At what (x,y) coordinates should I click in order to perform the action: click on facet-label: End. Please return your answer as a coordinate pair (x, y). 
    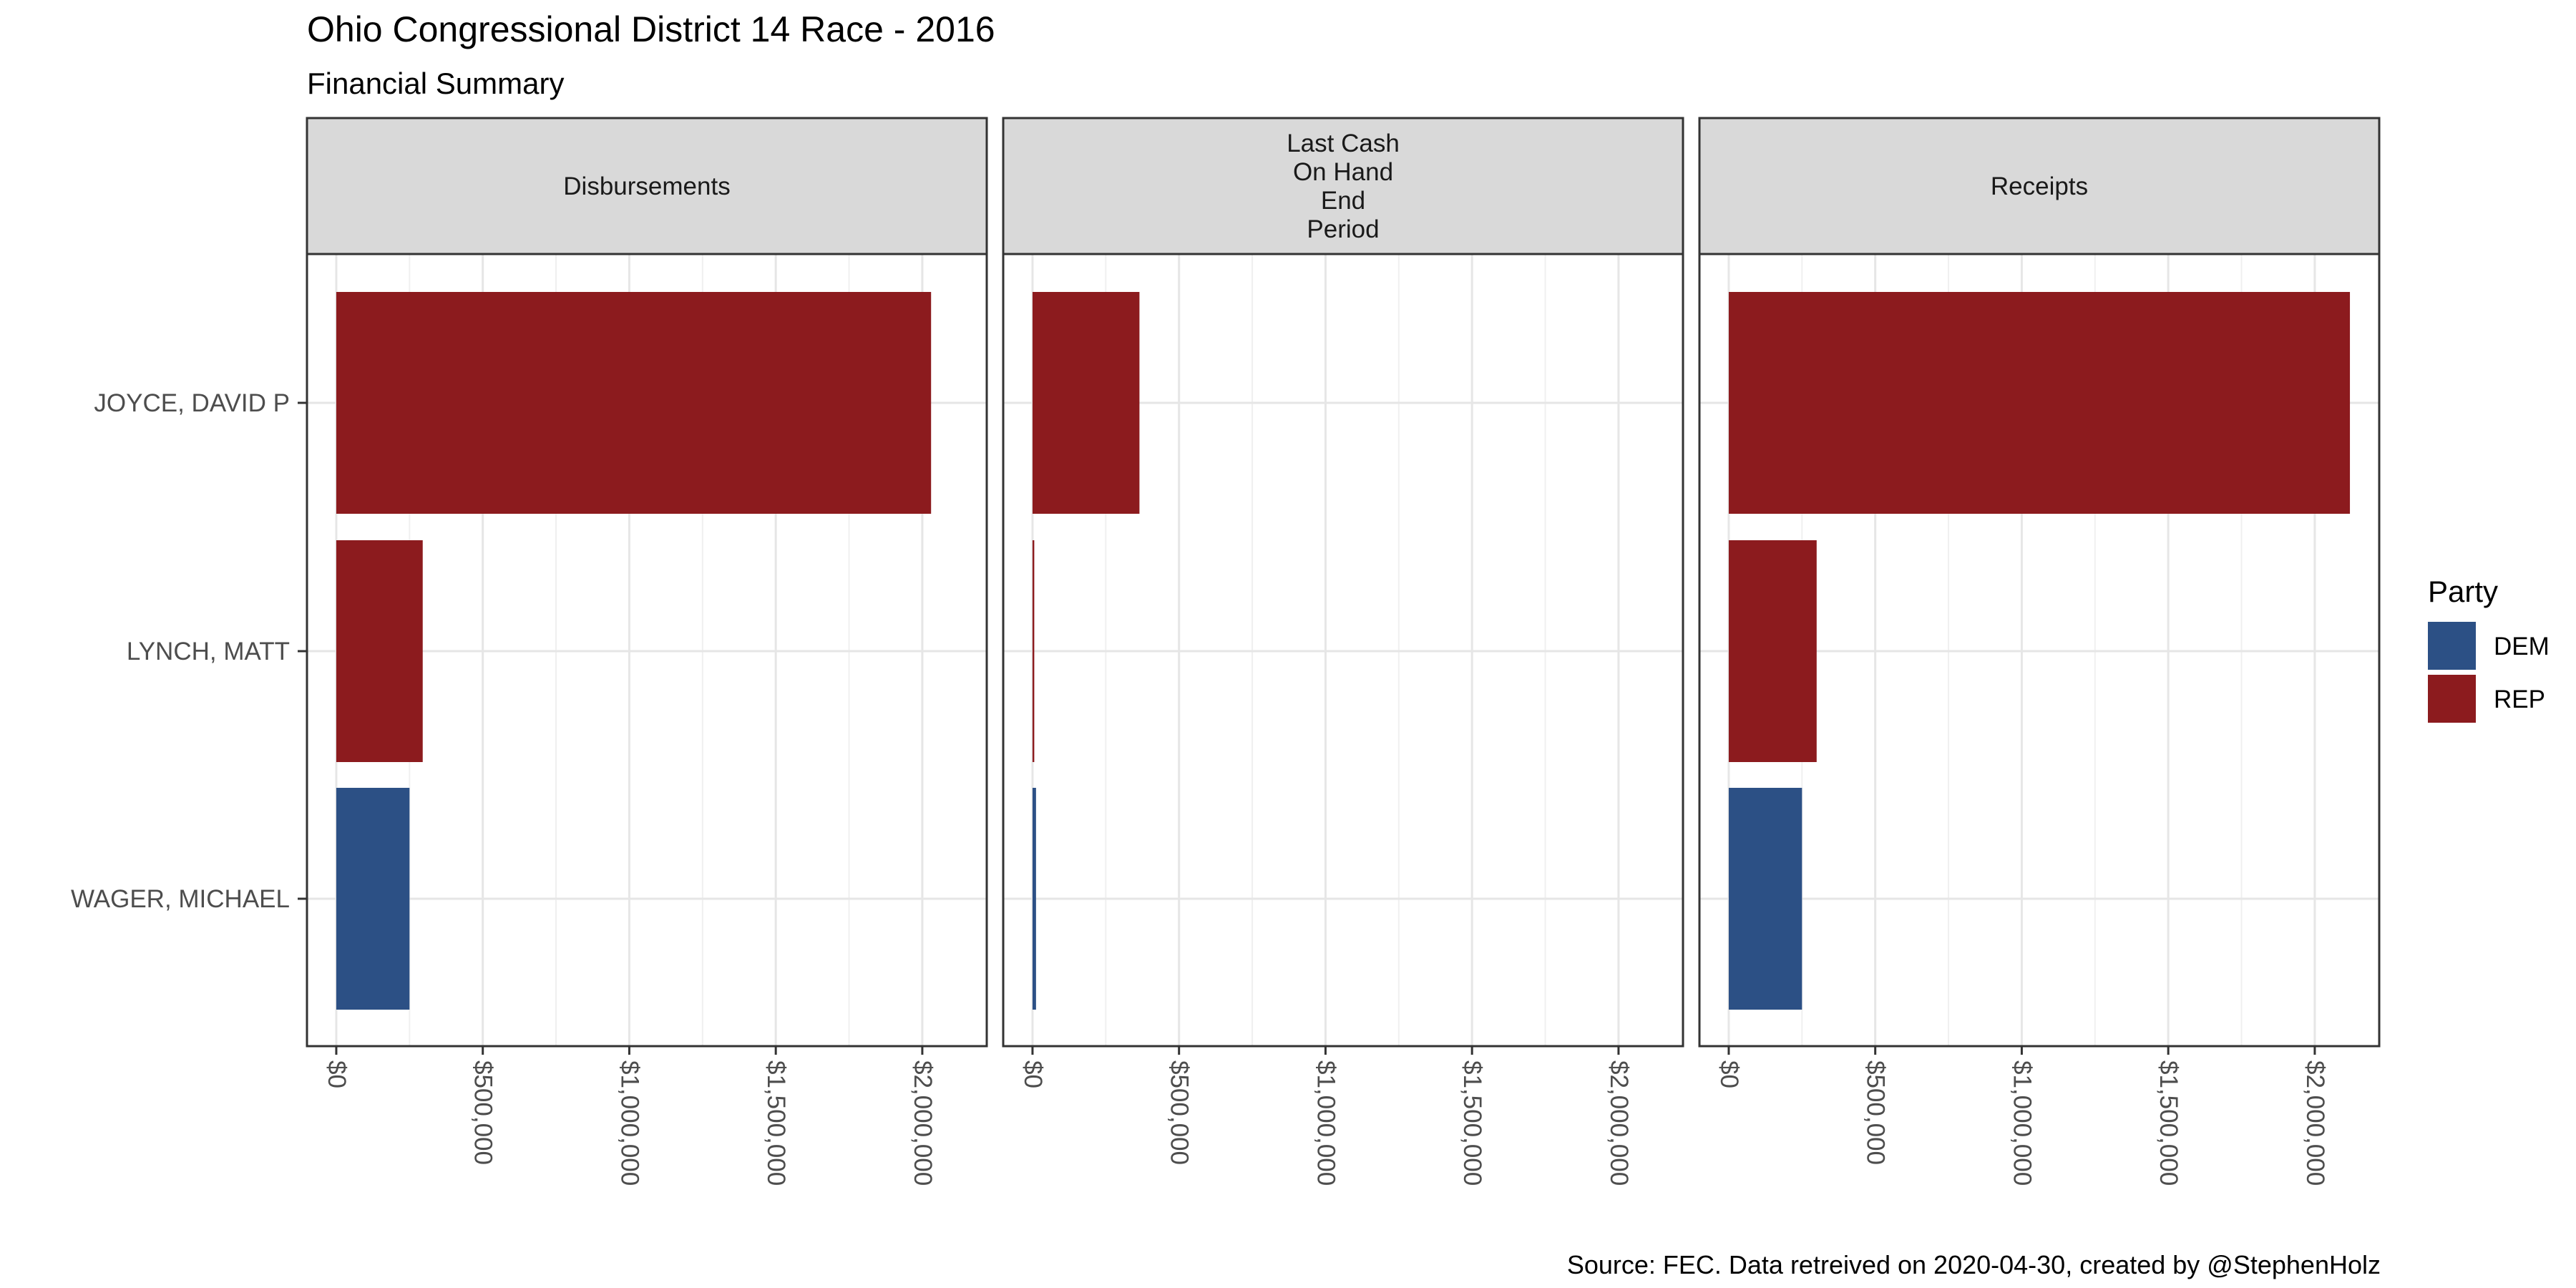
    Looking at the image, I should click on (1343, 201).